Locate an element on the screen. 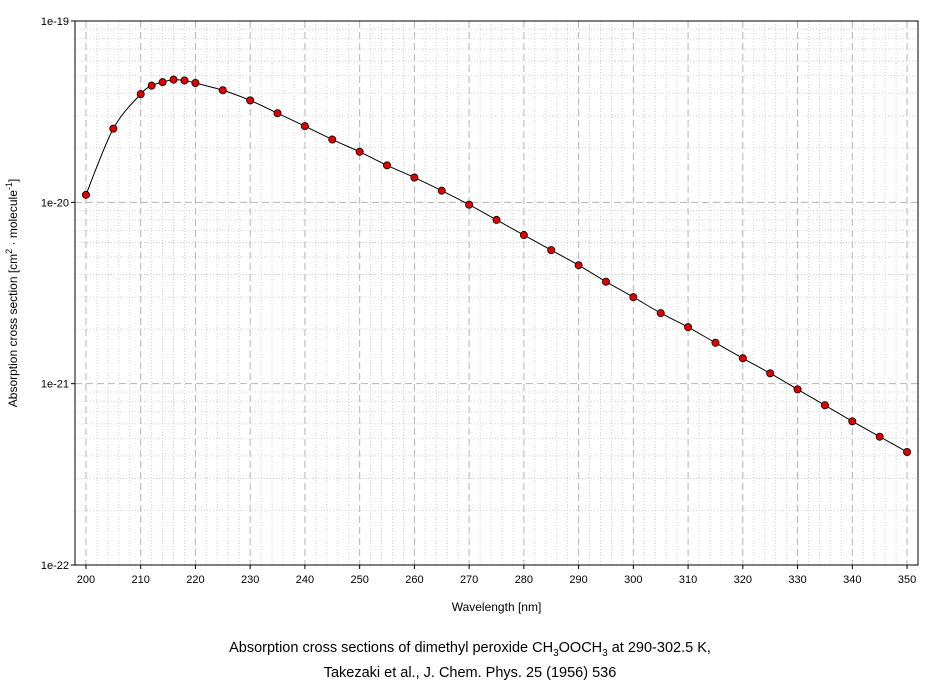 This screenshot has height=685, width=940. x-tick-label: 260 is located at coordinates (414, 580).